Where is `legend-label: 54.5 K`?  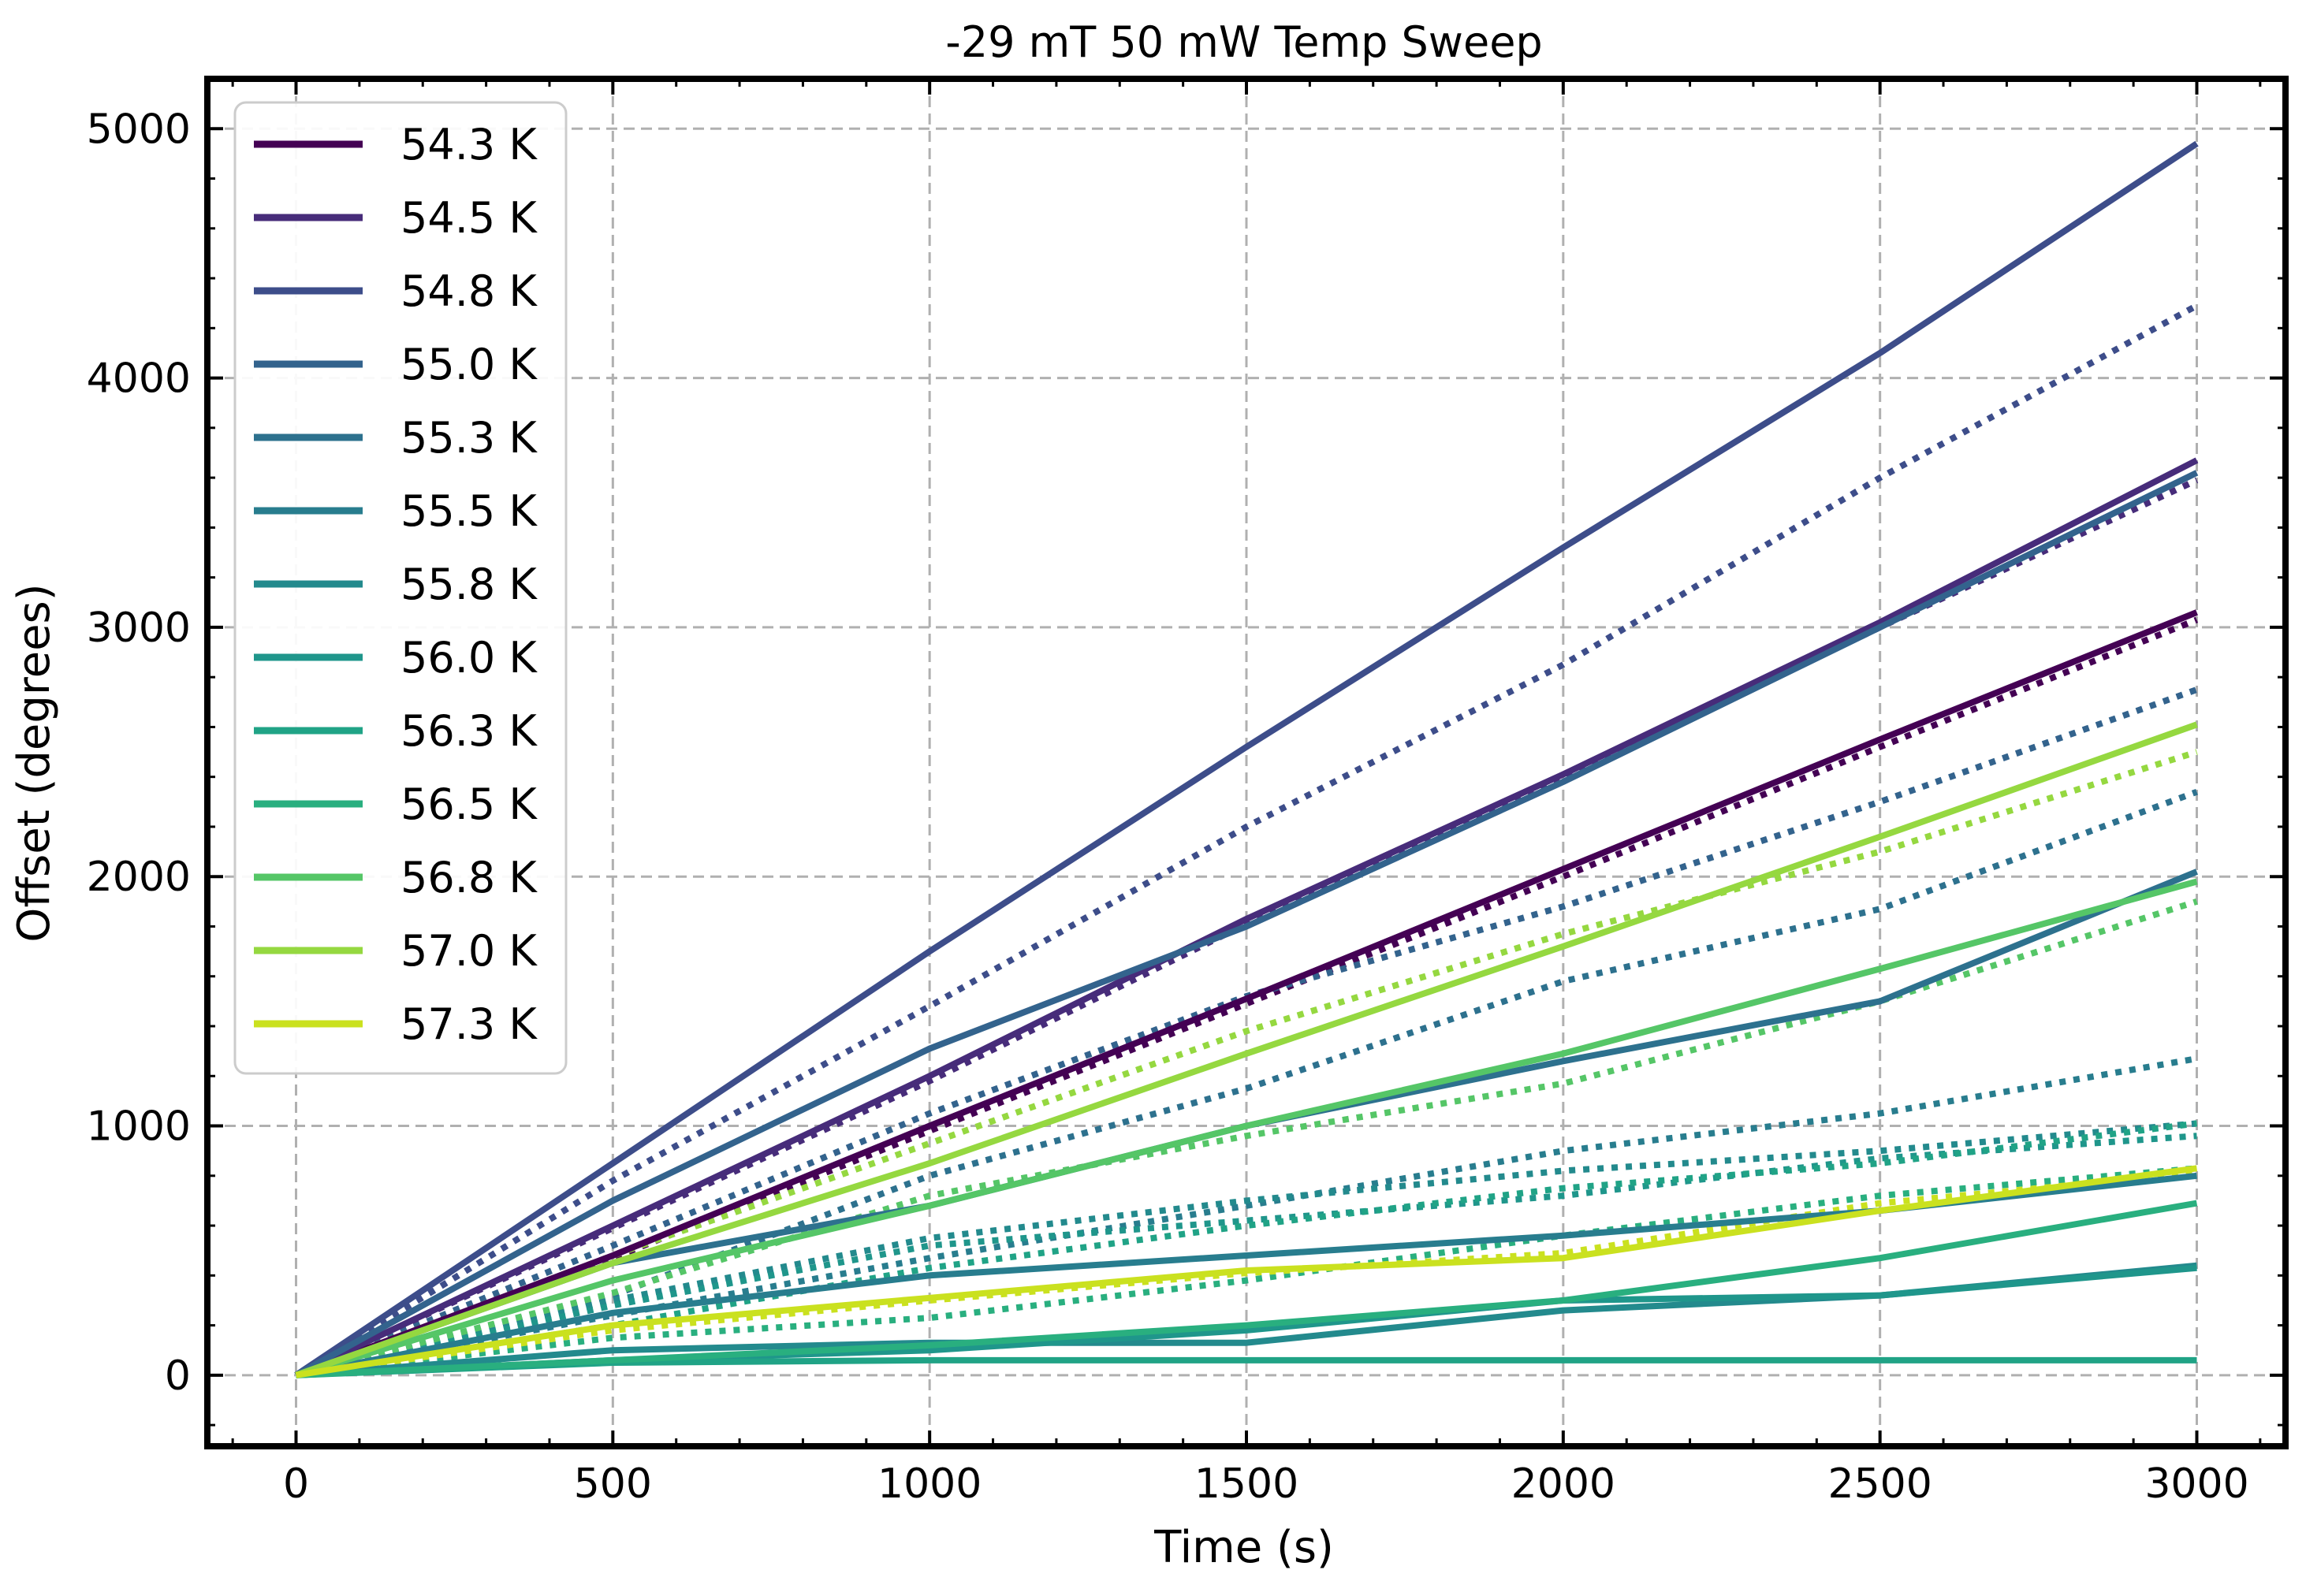
legend-label: 54.5 K is located at coordinates (469, 218).